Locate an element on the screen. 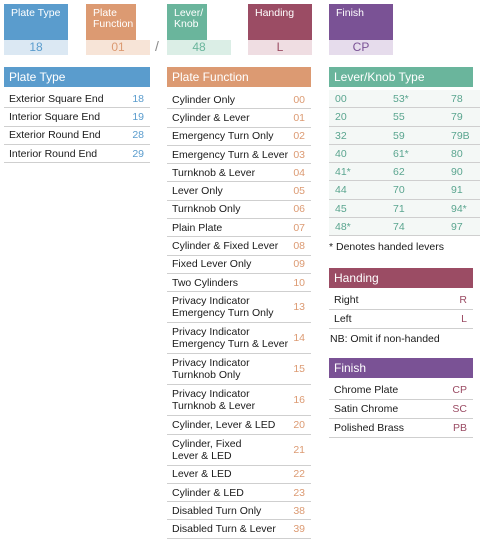 The width and height of the screenshot is (480, 540). label-line-2: Turnknob Only is located at coordinates (206, 375).